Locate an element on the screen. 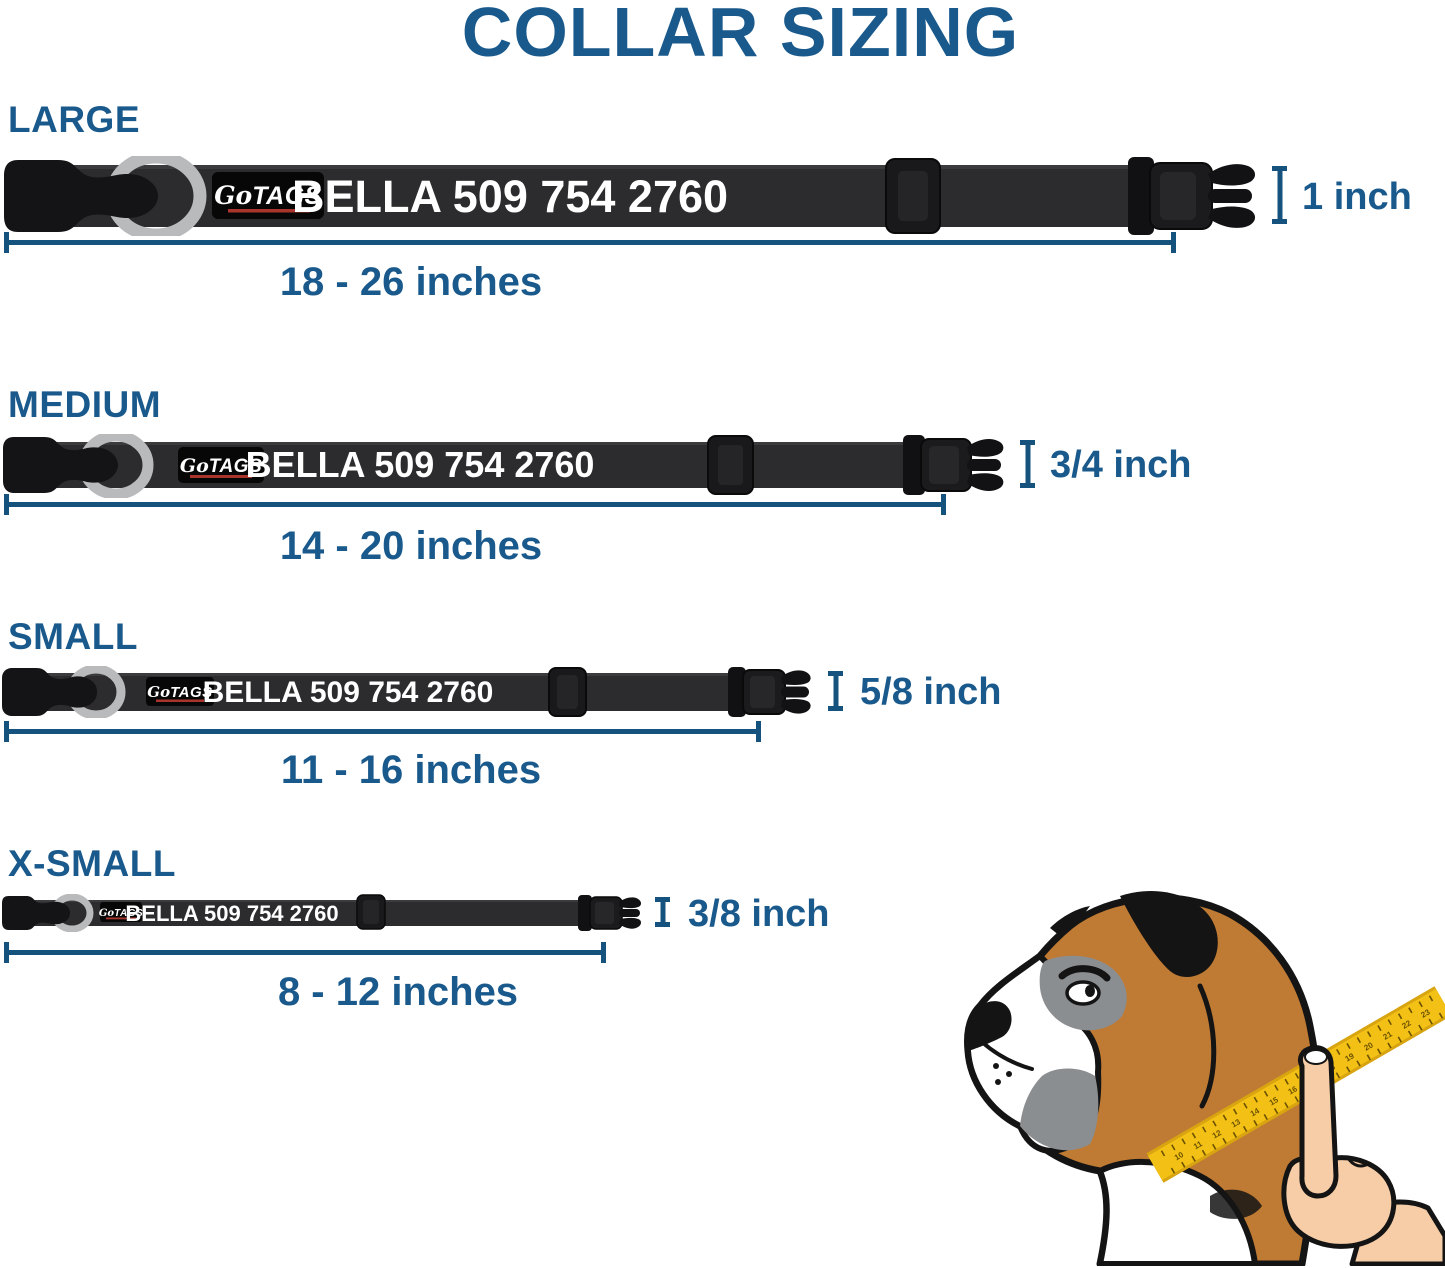 The width and height of the screenshot is (1445, 1268). dog-measuring-illustration: 1011121314151617181920212223 is located at coordinates (1204, 1078).